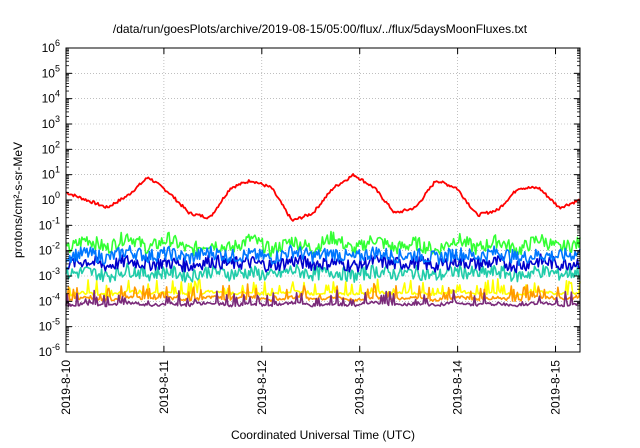 This screenshot has height=448, width=640. Describe the element at coordinates (262, 387) in the screenshot. I see `x-tick-label: 2019-8-12` at that location.